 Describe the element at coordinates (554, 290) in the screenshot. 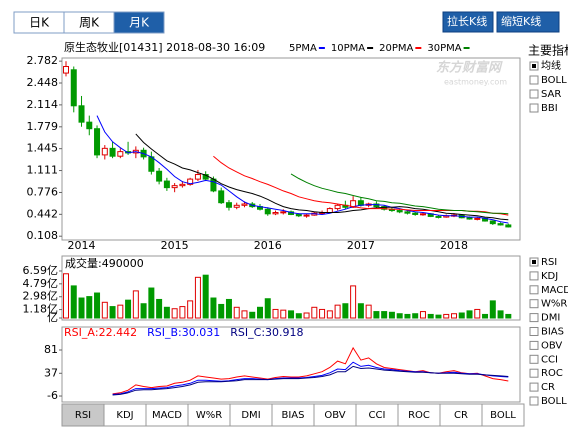

I see `sub-indicator: MACD` at that location.